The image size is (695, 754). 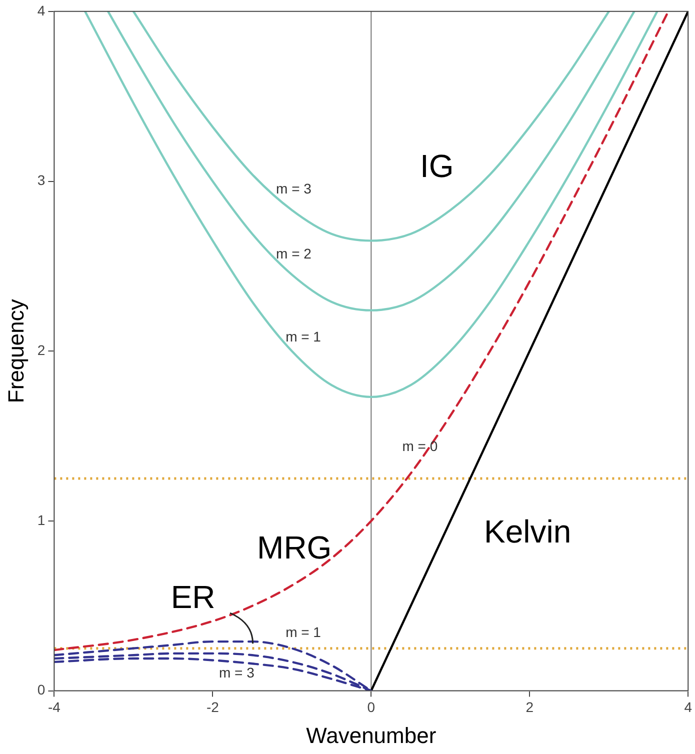 I want to click on annotation: m = 2, so click(x=294, y=253).